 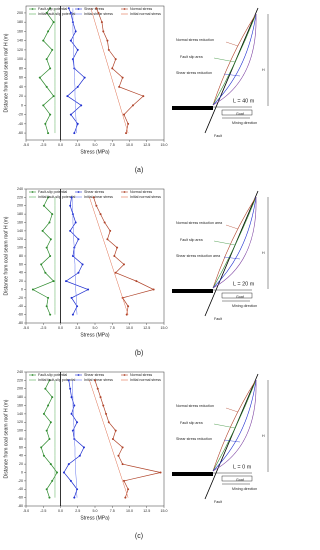 I want to click on caption: (a), so click(x=139, y=170).